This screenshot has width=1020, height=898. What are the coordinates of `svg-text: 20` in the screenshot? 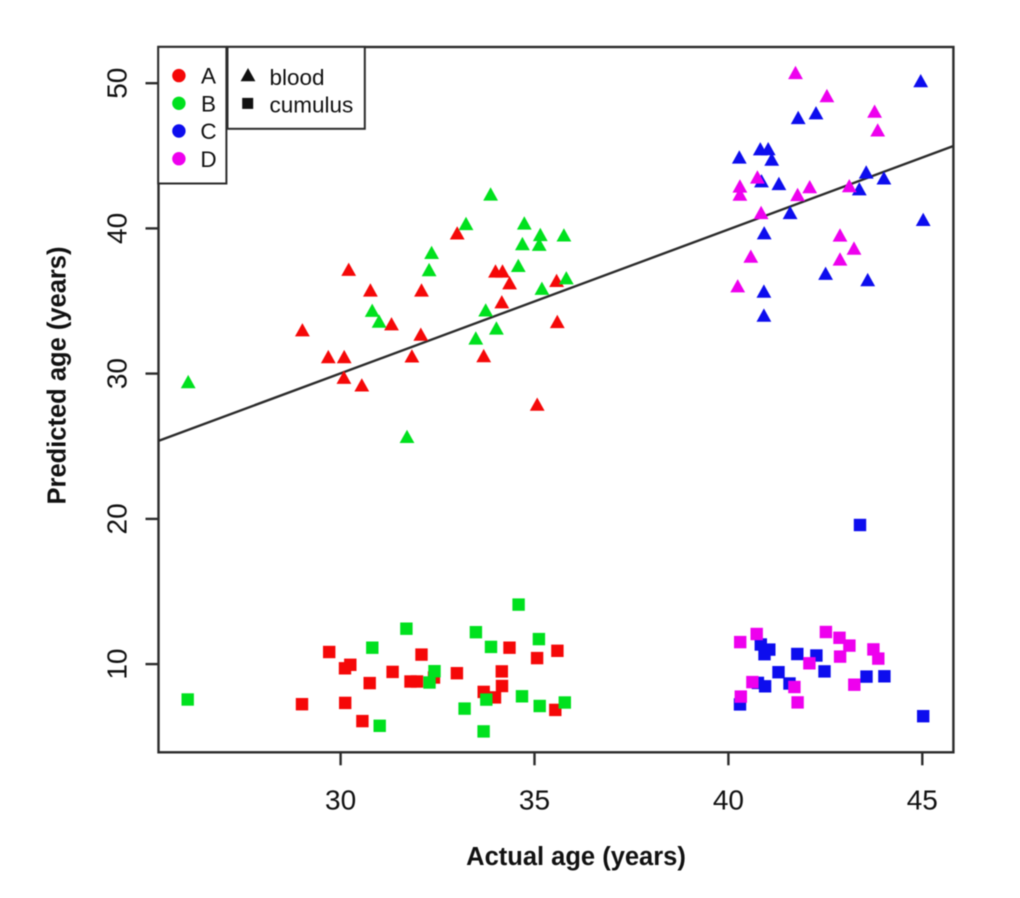 It's located at (117, 518).